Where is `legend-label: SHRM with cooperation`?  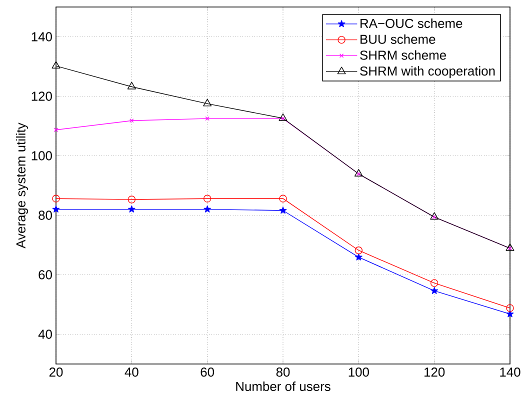 legend-label: SHRM with cooperation is located at coordinates (427, 72).